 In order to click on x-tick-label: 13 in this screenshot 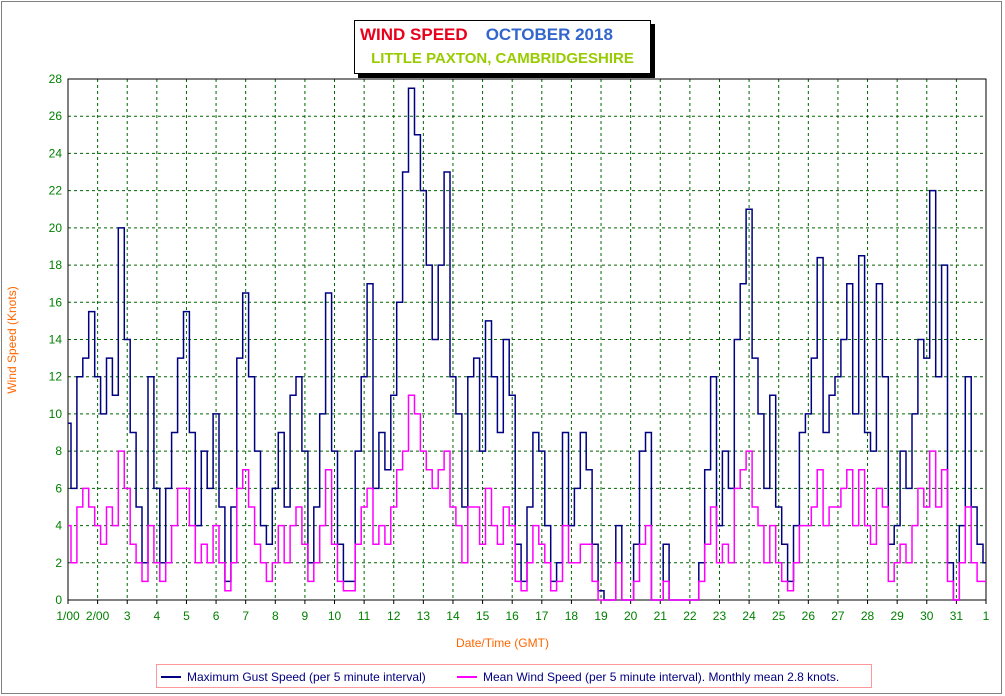, I will do `click(424, 616)`.